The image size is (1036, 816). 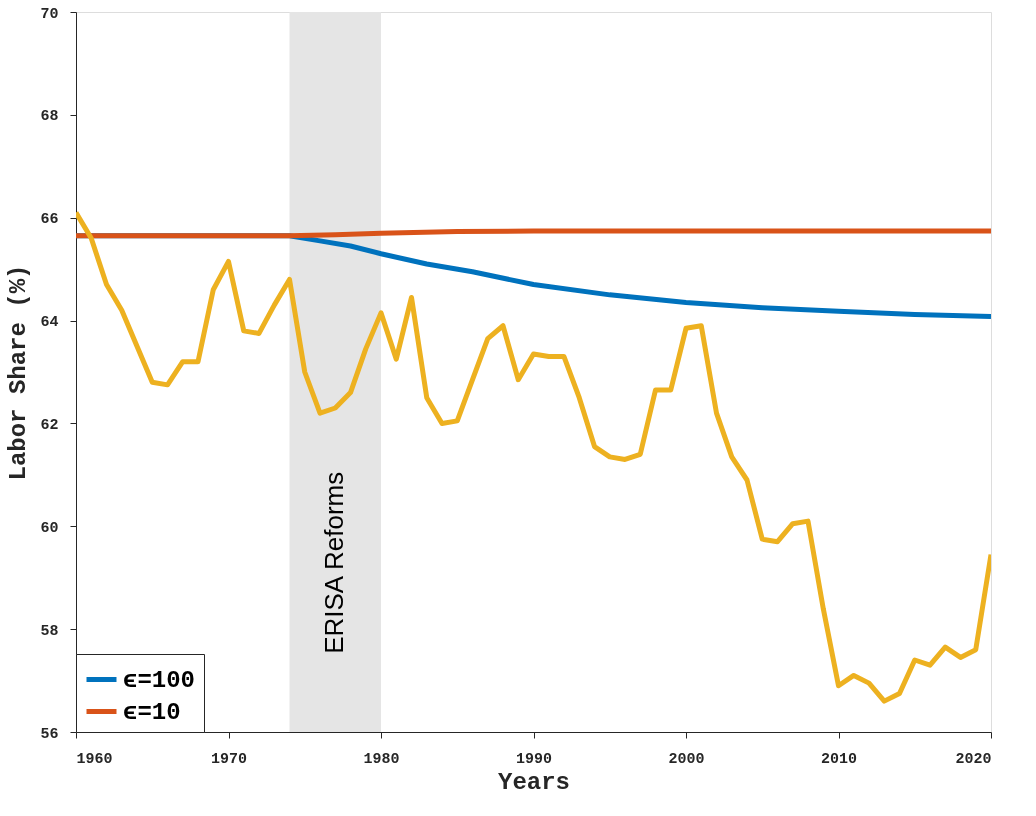 What do you see at coordinates (49, 220) in the screenshot?
I see `y-tick-label: 66` at bounding box center [49, 220].